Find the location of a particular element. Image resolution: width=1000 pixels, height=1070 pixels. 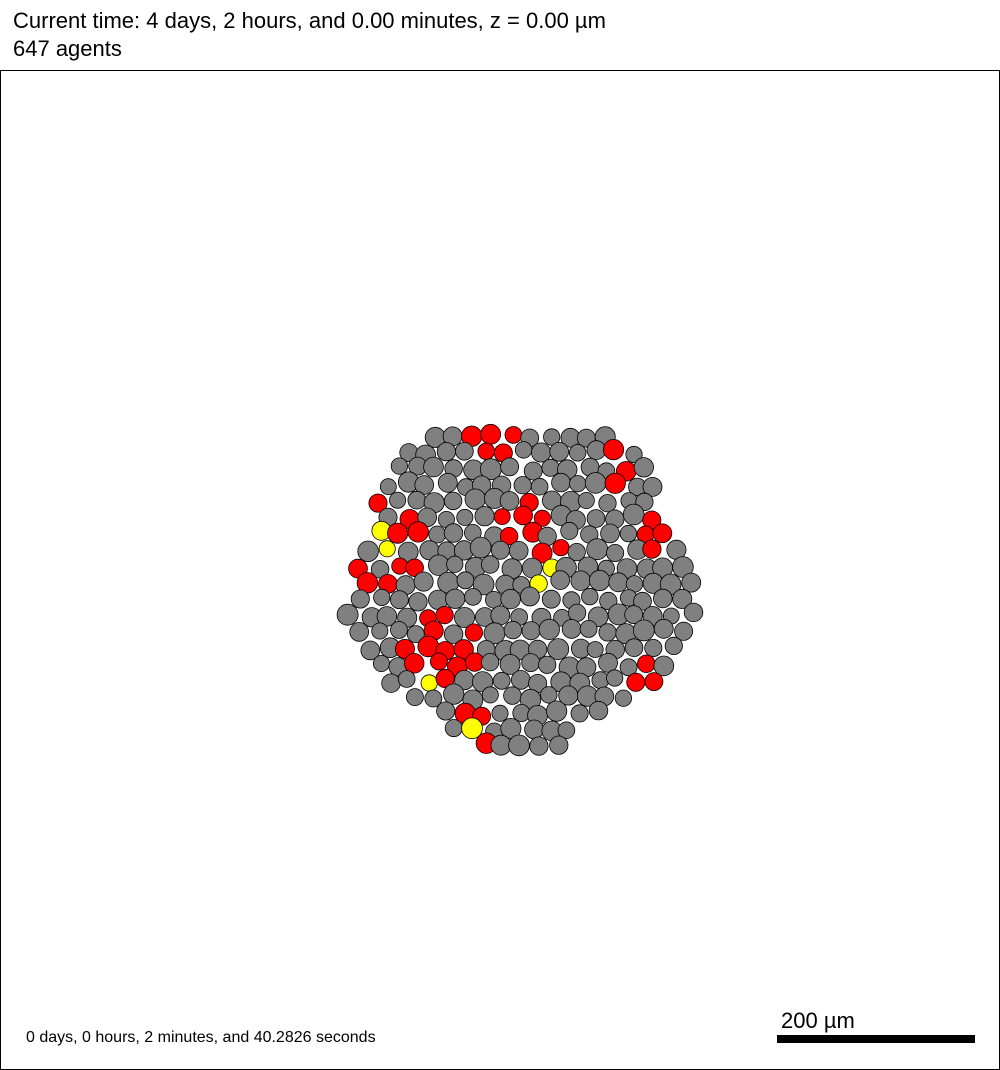

cell-population is located at coordinates (520, 590).